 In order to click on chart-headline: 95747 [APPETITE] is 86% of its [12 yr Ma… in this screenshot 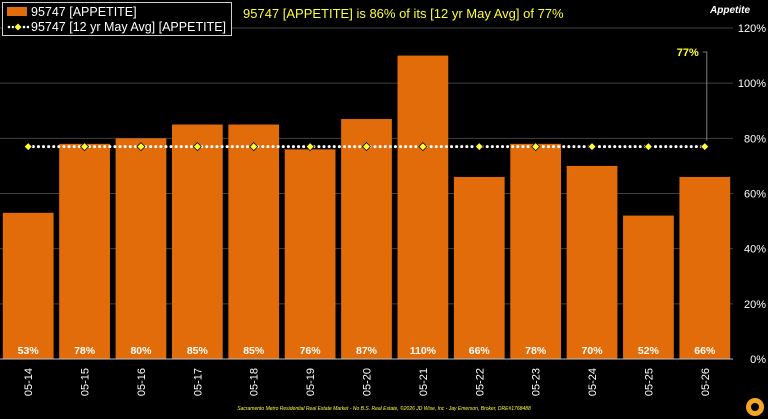, I will do `click(403, 13)`.